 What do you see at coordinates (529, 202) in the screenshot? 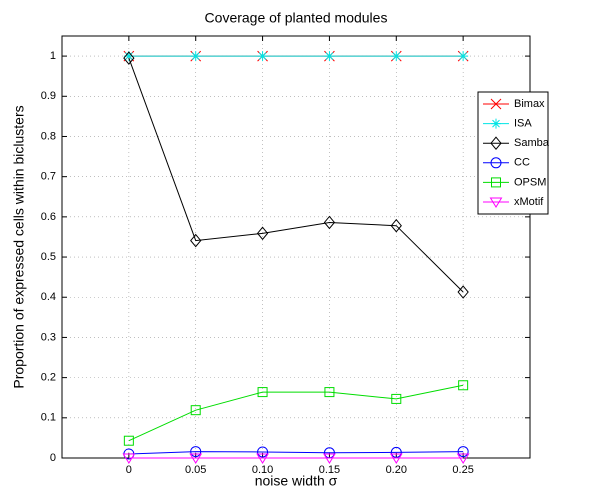
I see `legend-label: xMotif` at bounding box center [529, 202].